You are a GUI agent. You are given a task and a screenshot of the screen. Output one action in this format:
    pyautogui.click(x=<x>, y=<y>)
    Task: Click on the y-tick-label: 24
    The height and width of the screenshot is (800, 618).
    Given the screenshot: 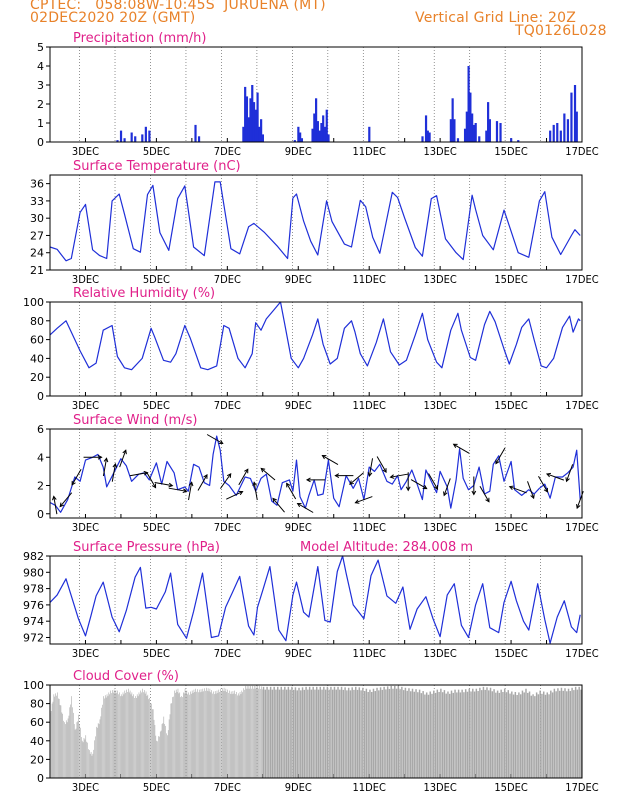 What is the action you would take?
    pyautogui.click(x=37, y=253)
    